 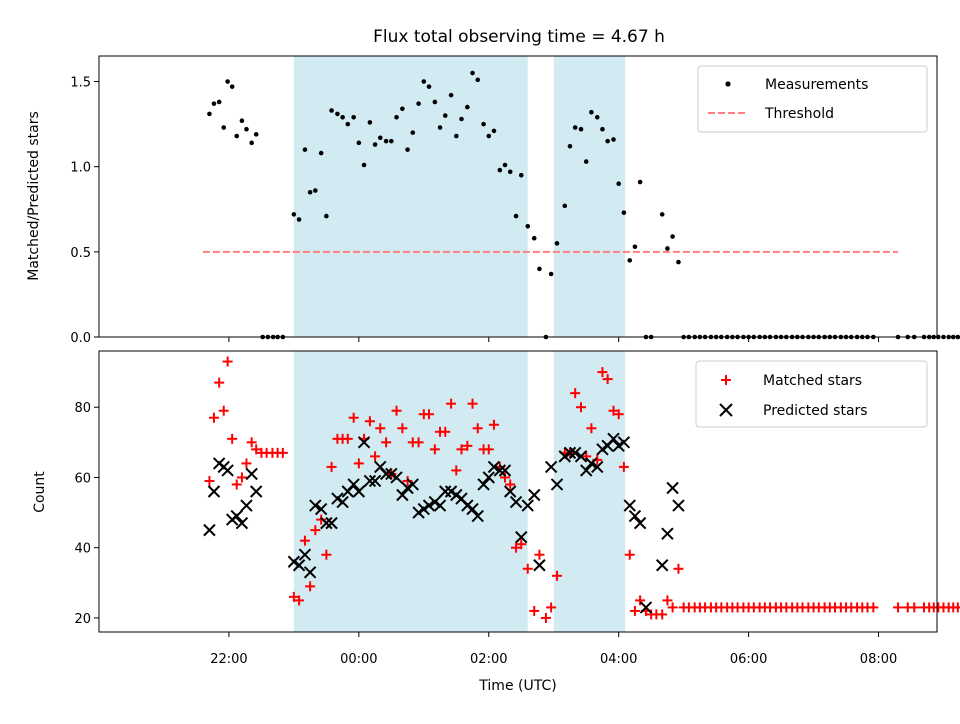 What do you see at coordinates (517, 686) in the screenshot?
I see `x-axis-label: Time (UTC)` at bounding box center [517, 686].